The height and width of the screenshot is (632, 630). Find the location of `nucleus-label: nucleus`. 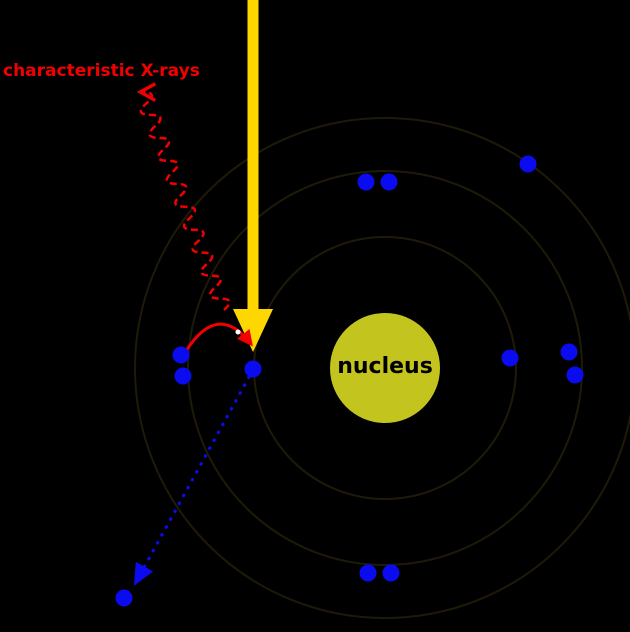

nucleus-label: nucleus is located at coordinates (385, 366).